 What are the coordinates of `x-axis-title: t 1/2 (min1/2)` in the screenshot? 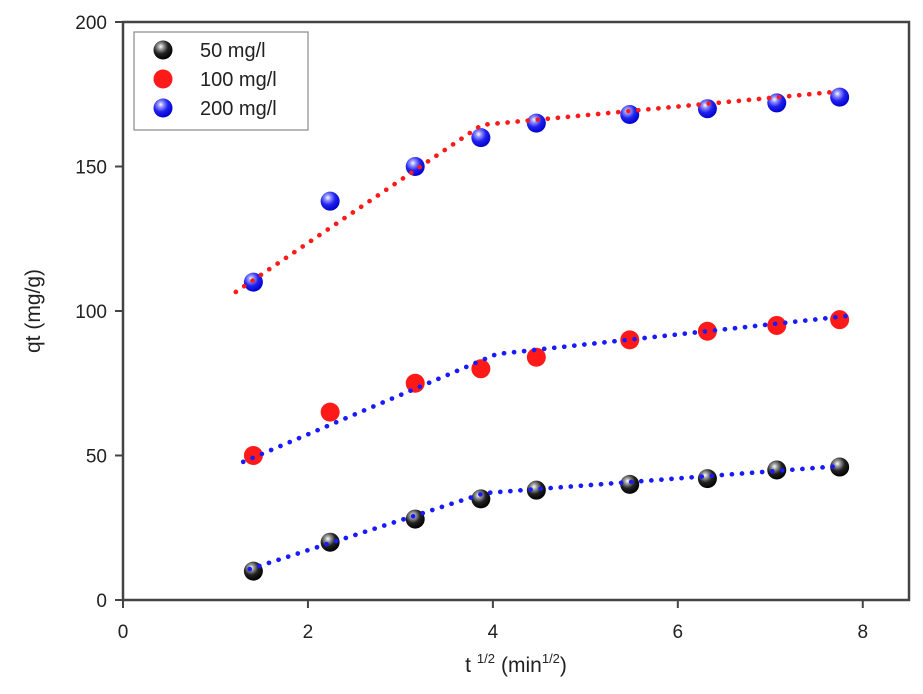 It's located at (516, 664).